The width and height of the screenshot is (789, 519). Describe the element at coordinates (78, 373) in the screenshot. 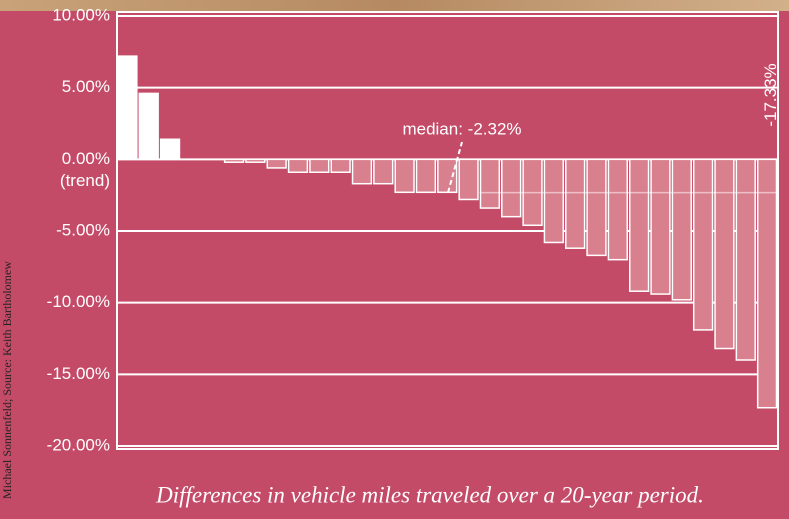

I see `y-tick-label: -15.00%` at that location.